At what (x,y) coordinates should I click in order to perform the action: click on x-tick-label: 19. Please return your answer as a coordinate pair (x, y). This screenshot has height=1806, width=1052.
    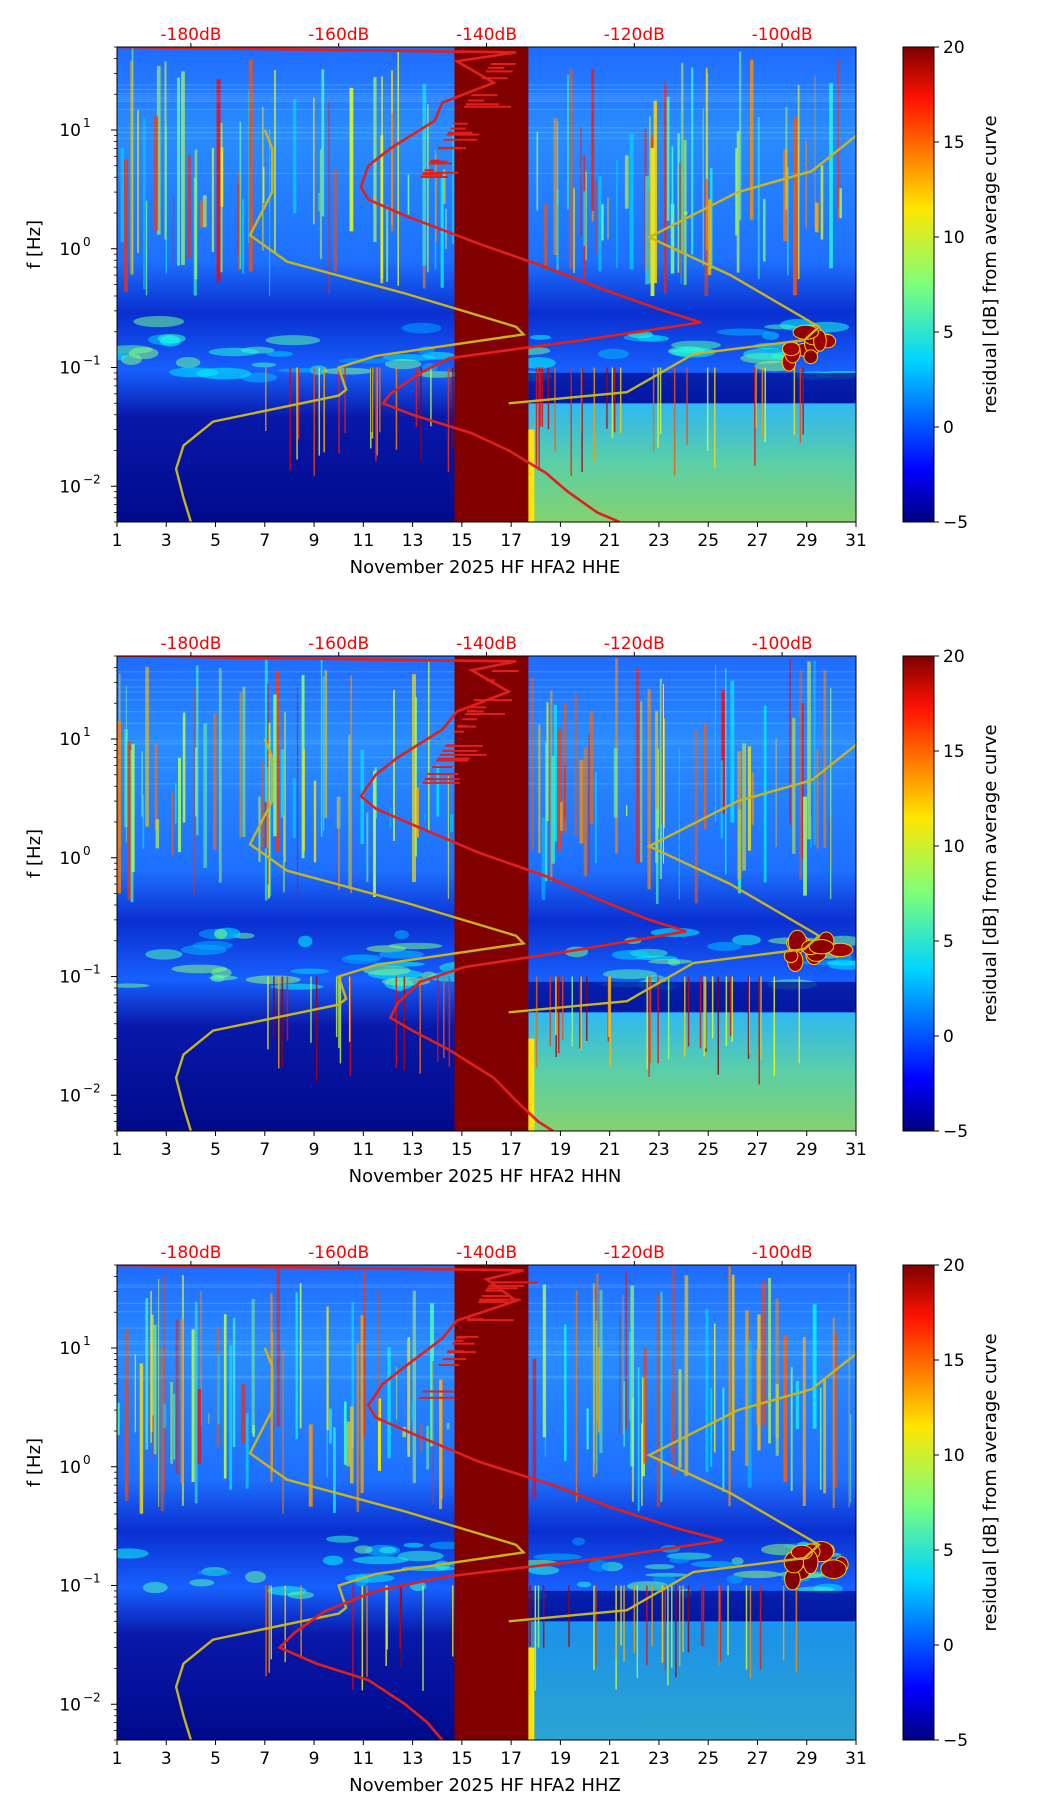
    Looking at the image, I should click on (561, 1759).